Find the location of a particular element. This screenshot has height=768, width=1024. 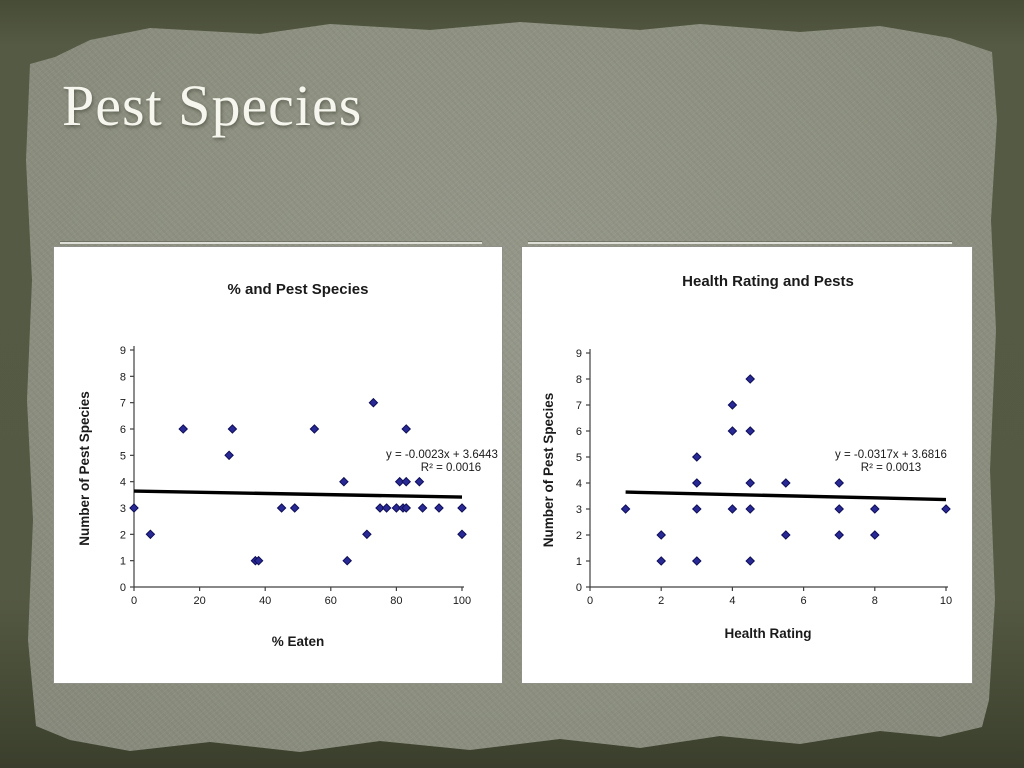

x-tick-label: 10 is located at coordinates (946, 601).